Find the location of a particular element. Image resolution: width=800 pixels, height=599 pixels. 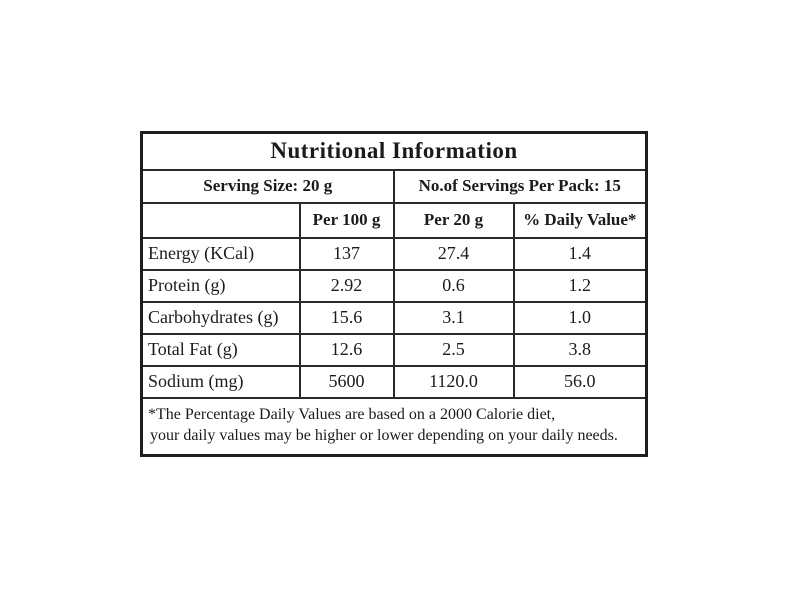

table-row-sodium: Sodium (mg) 5600 1120.0 56.0 is located at coordinates (394, 381).